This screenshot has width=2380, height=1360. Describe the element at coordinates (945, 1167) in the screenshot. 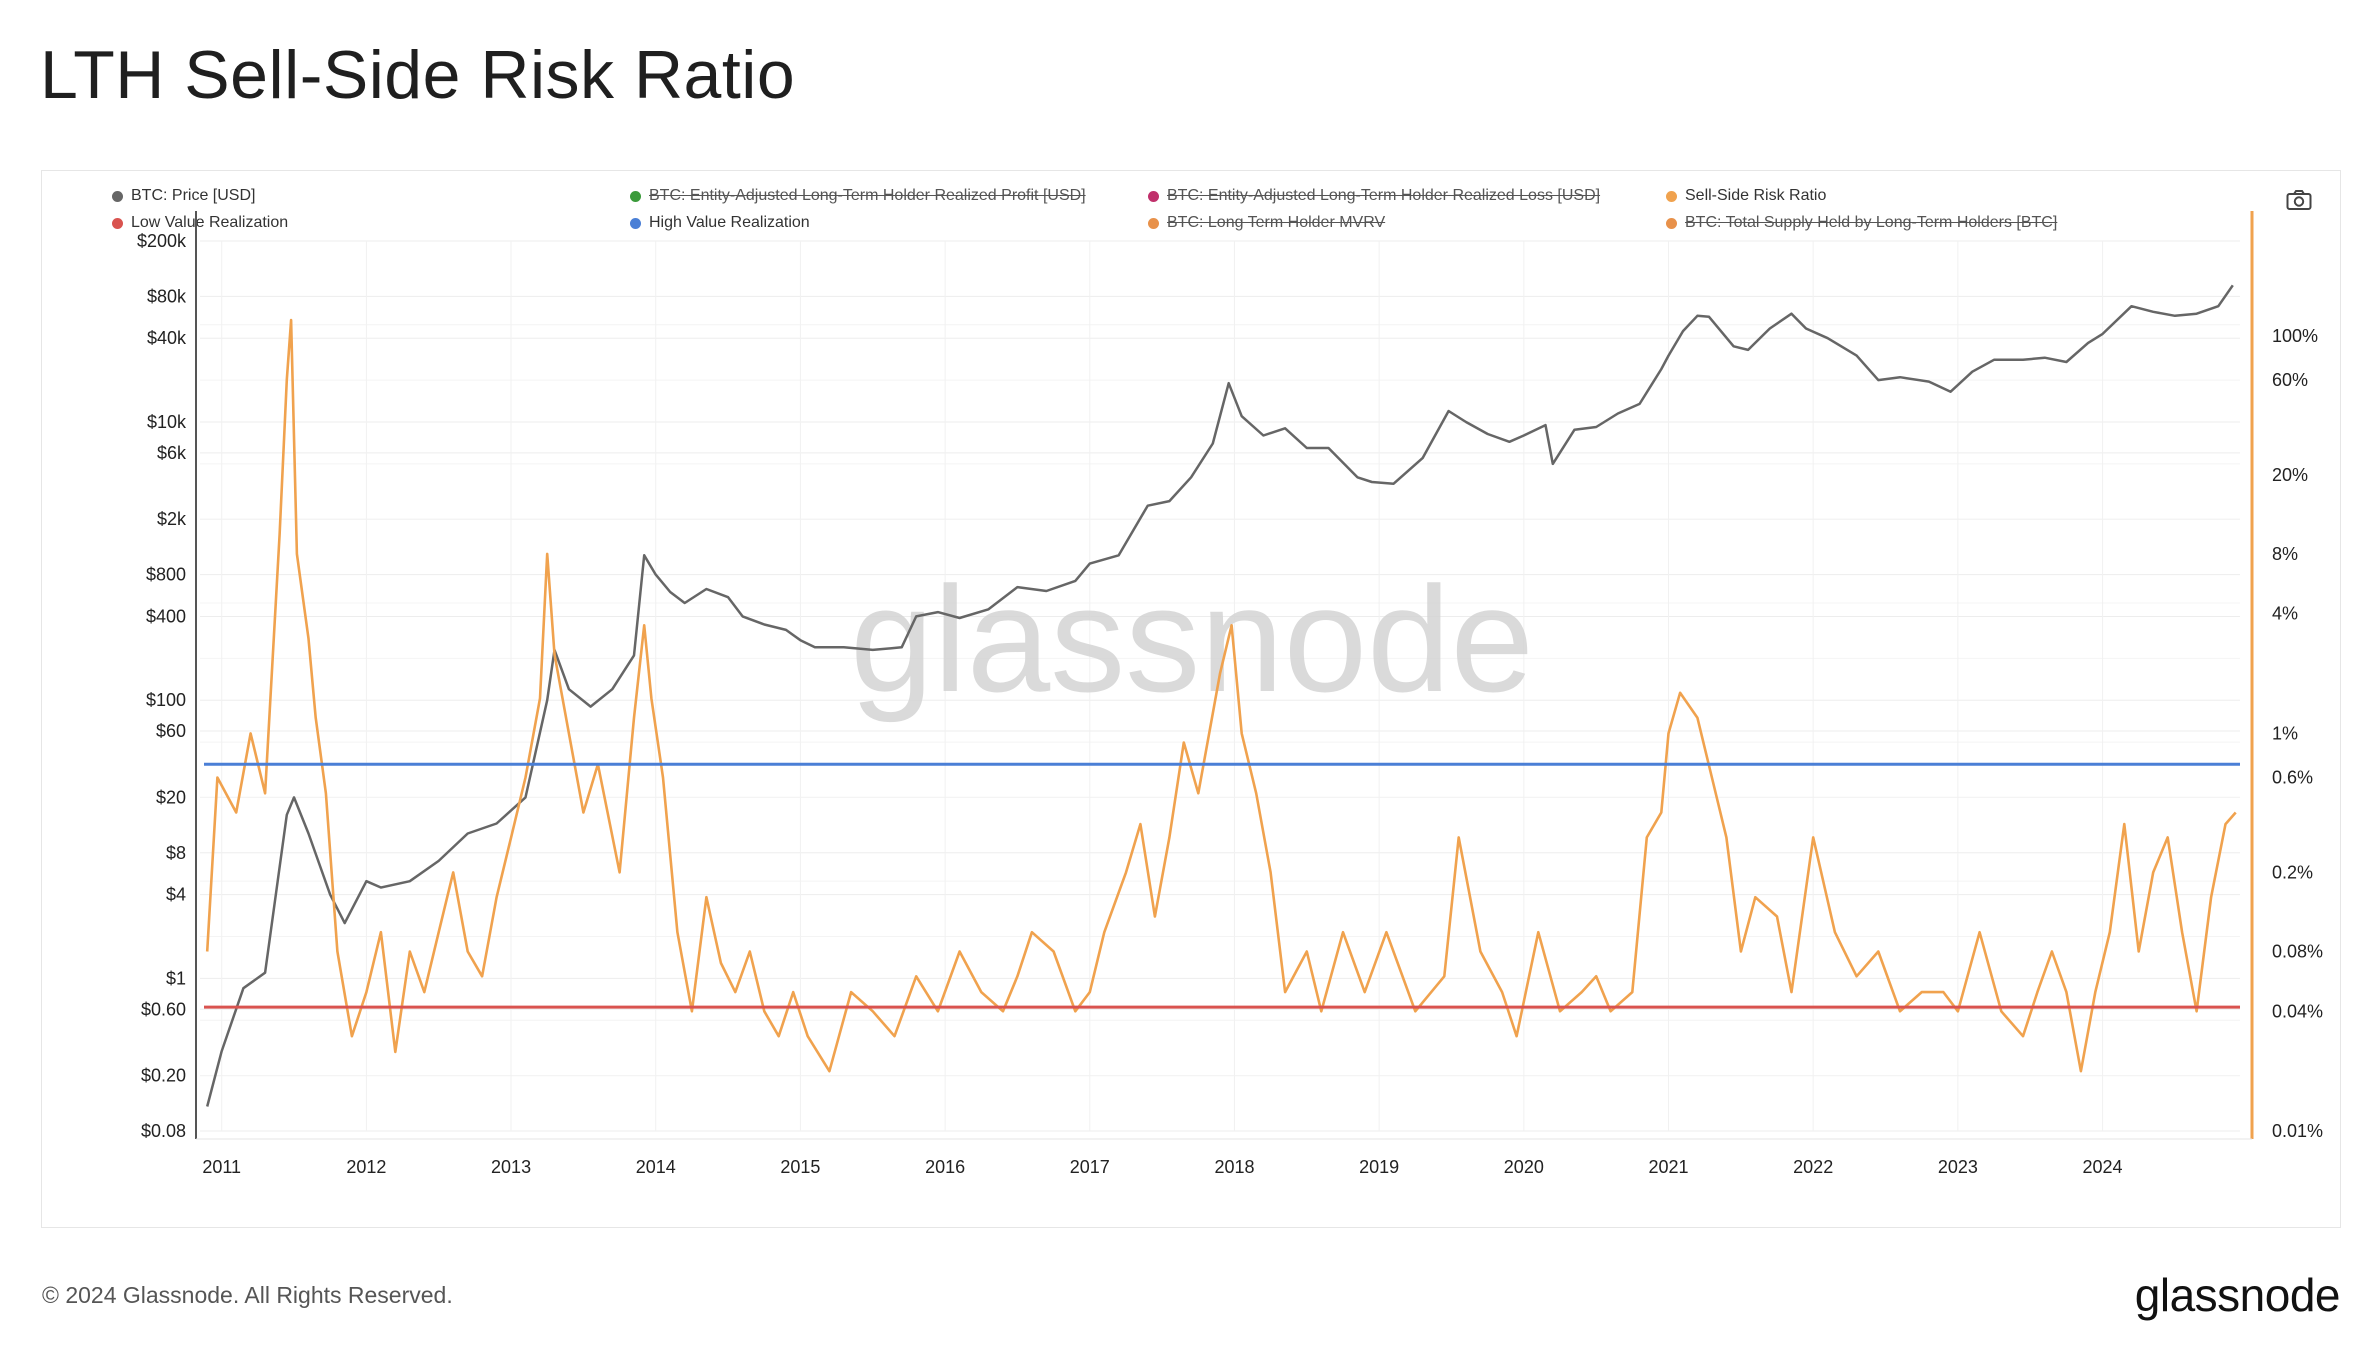

I see `x-tick-label: 2016` at that location.